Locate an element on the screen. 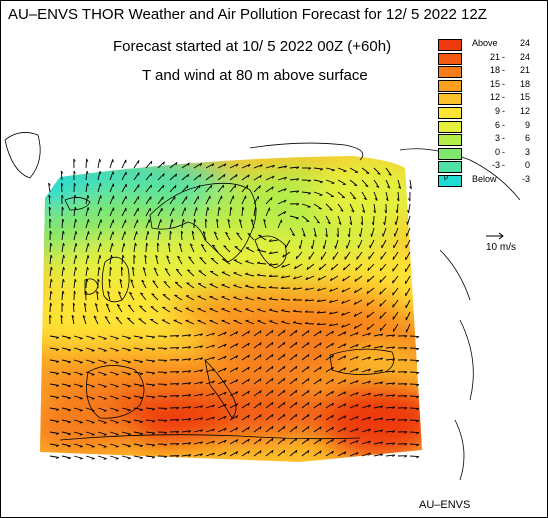 The height and width of the screenshot is (518, 548). coastline-east is located at coordinates (456, 365).